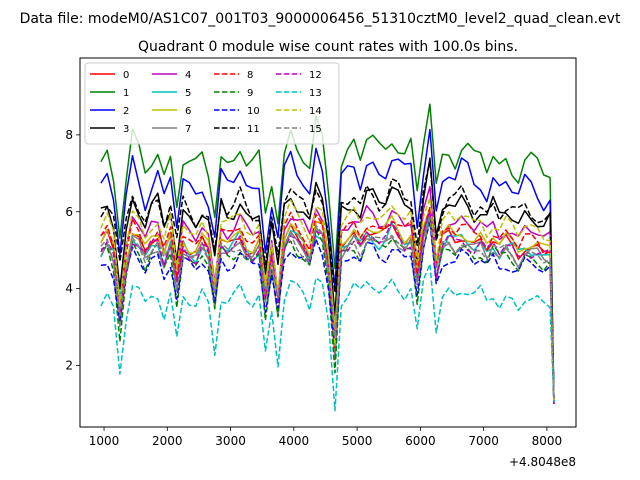  What do you see at coordinates (188, 75) in the screenshot?
I see `legend-label-4: 4` at bounding box center [188, 75].